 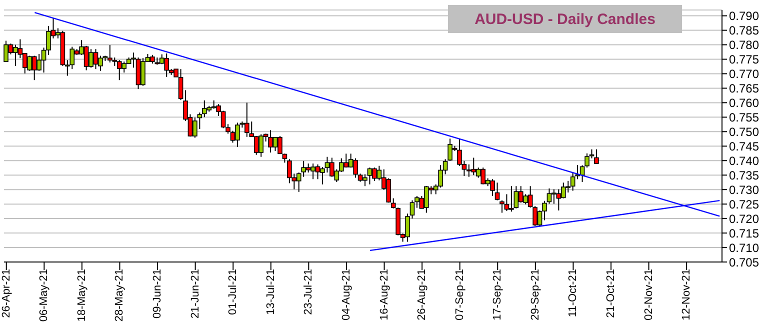 I want to click on x-tick-label: 18-May-21, so click(x=82, y=295).